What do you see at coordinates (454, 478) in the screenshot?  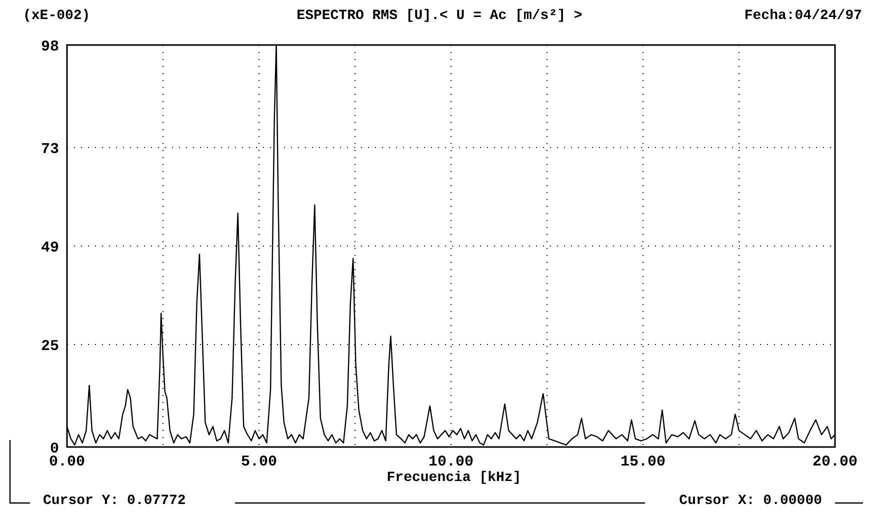 I see `x-axis-title: Frecuencia [kHz]` at bounding box center [454, 478].